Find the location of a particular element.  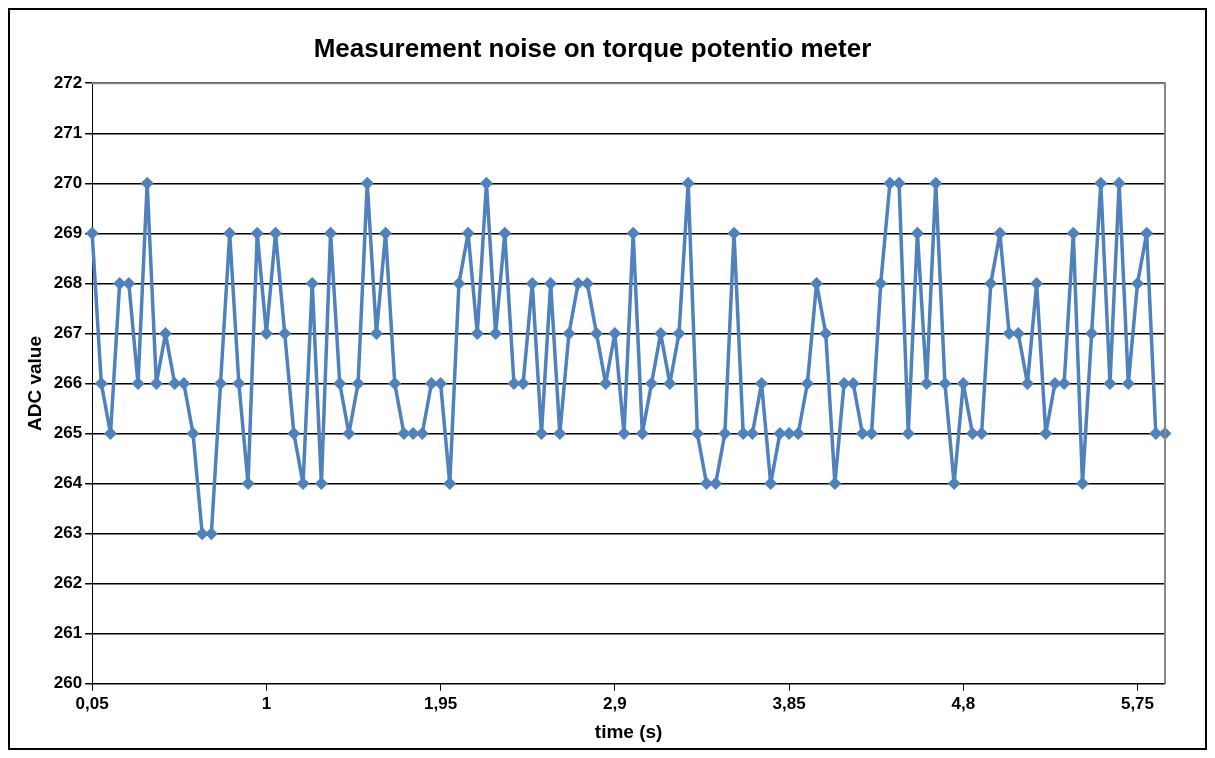

y-tick-label: 268 is located at coordinates (68, 283).